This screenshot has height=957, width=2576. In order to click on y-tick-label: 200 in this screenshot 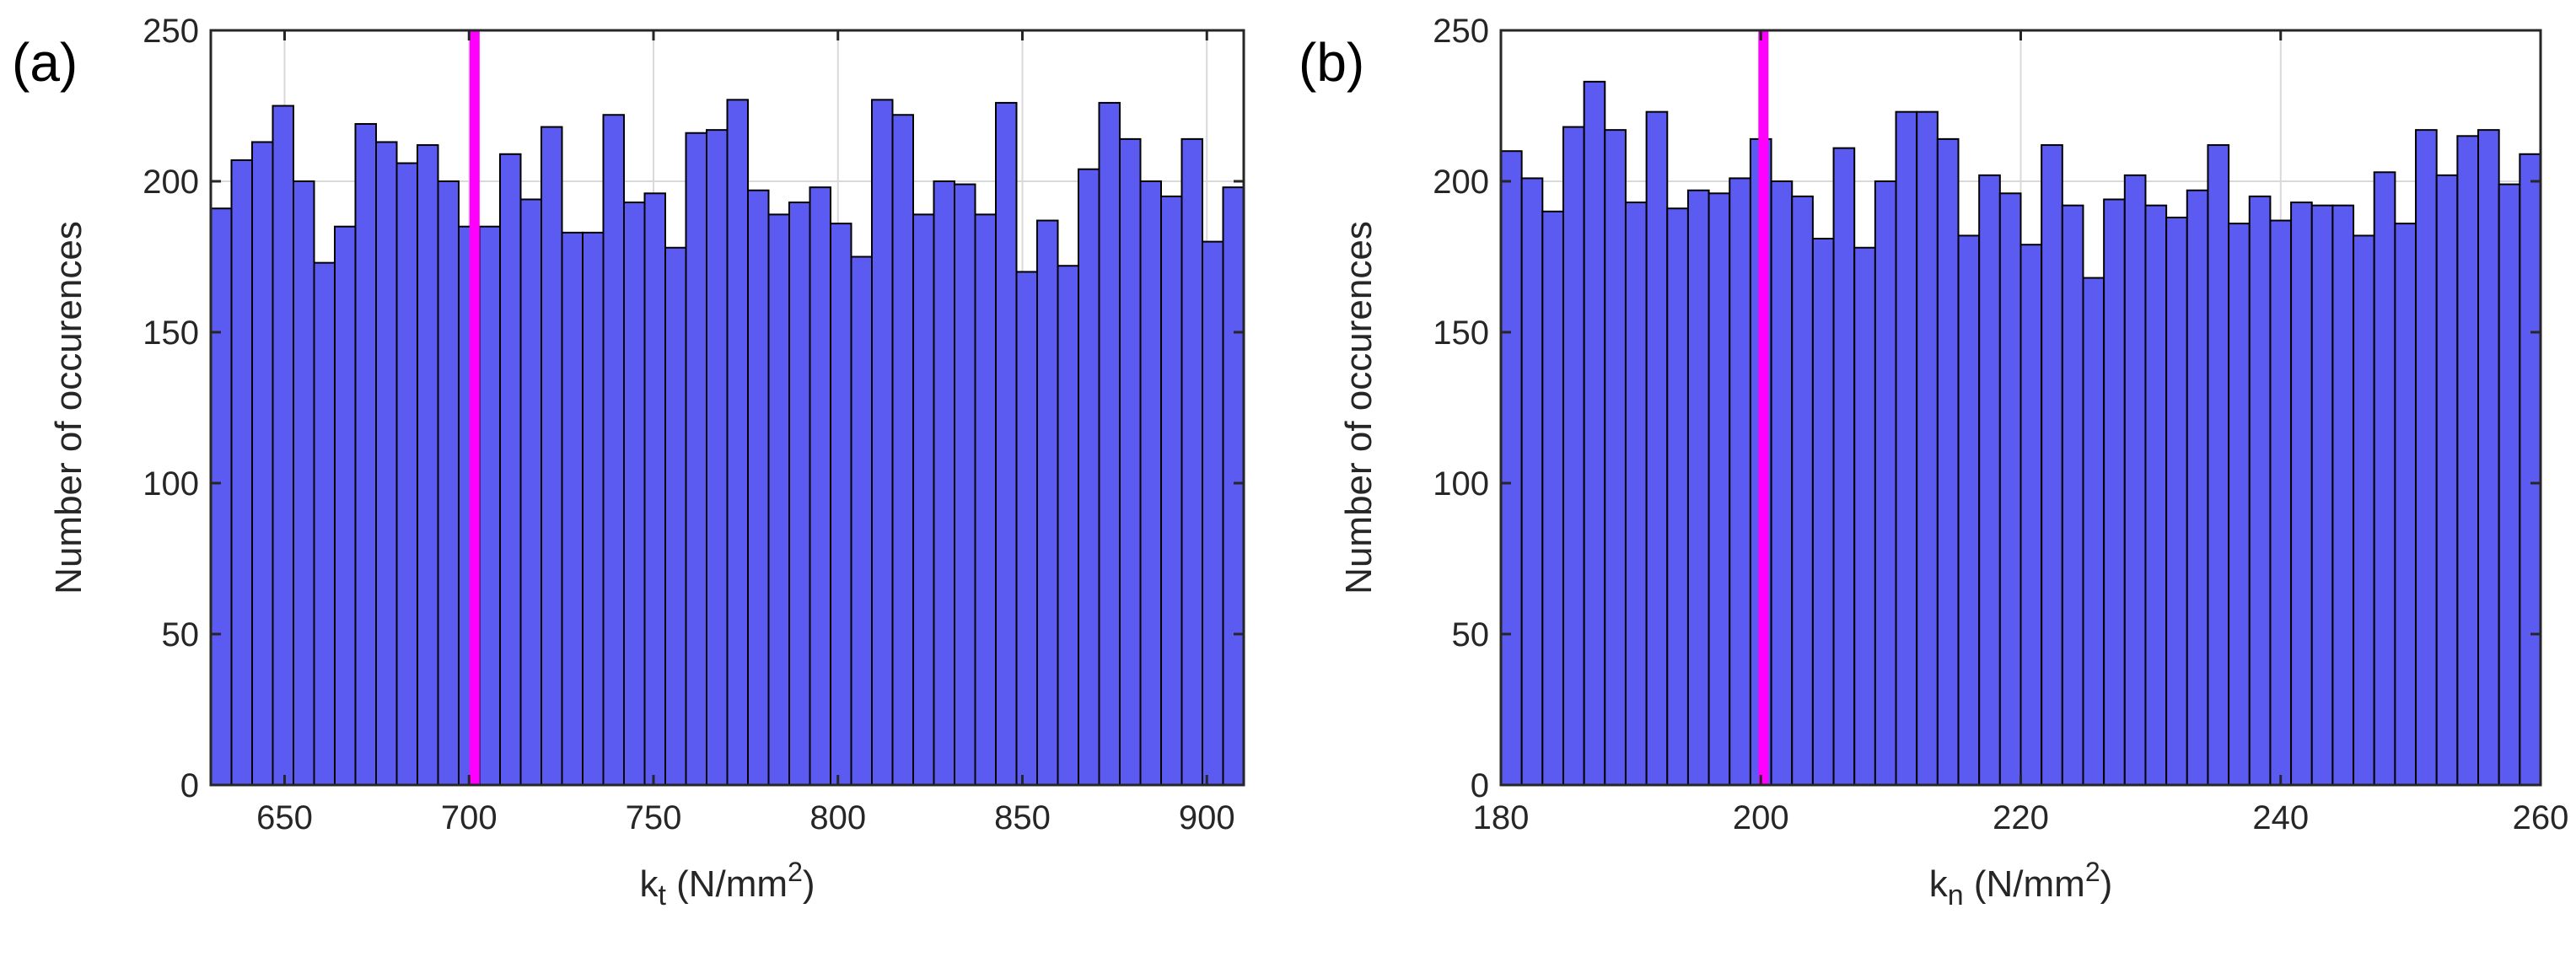, I will do `click(1461, 182)`.